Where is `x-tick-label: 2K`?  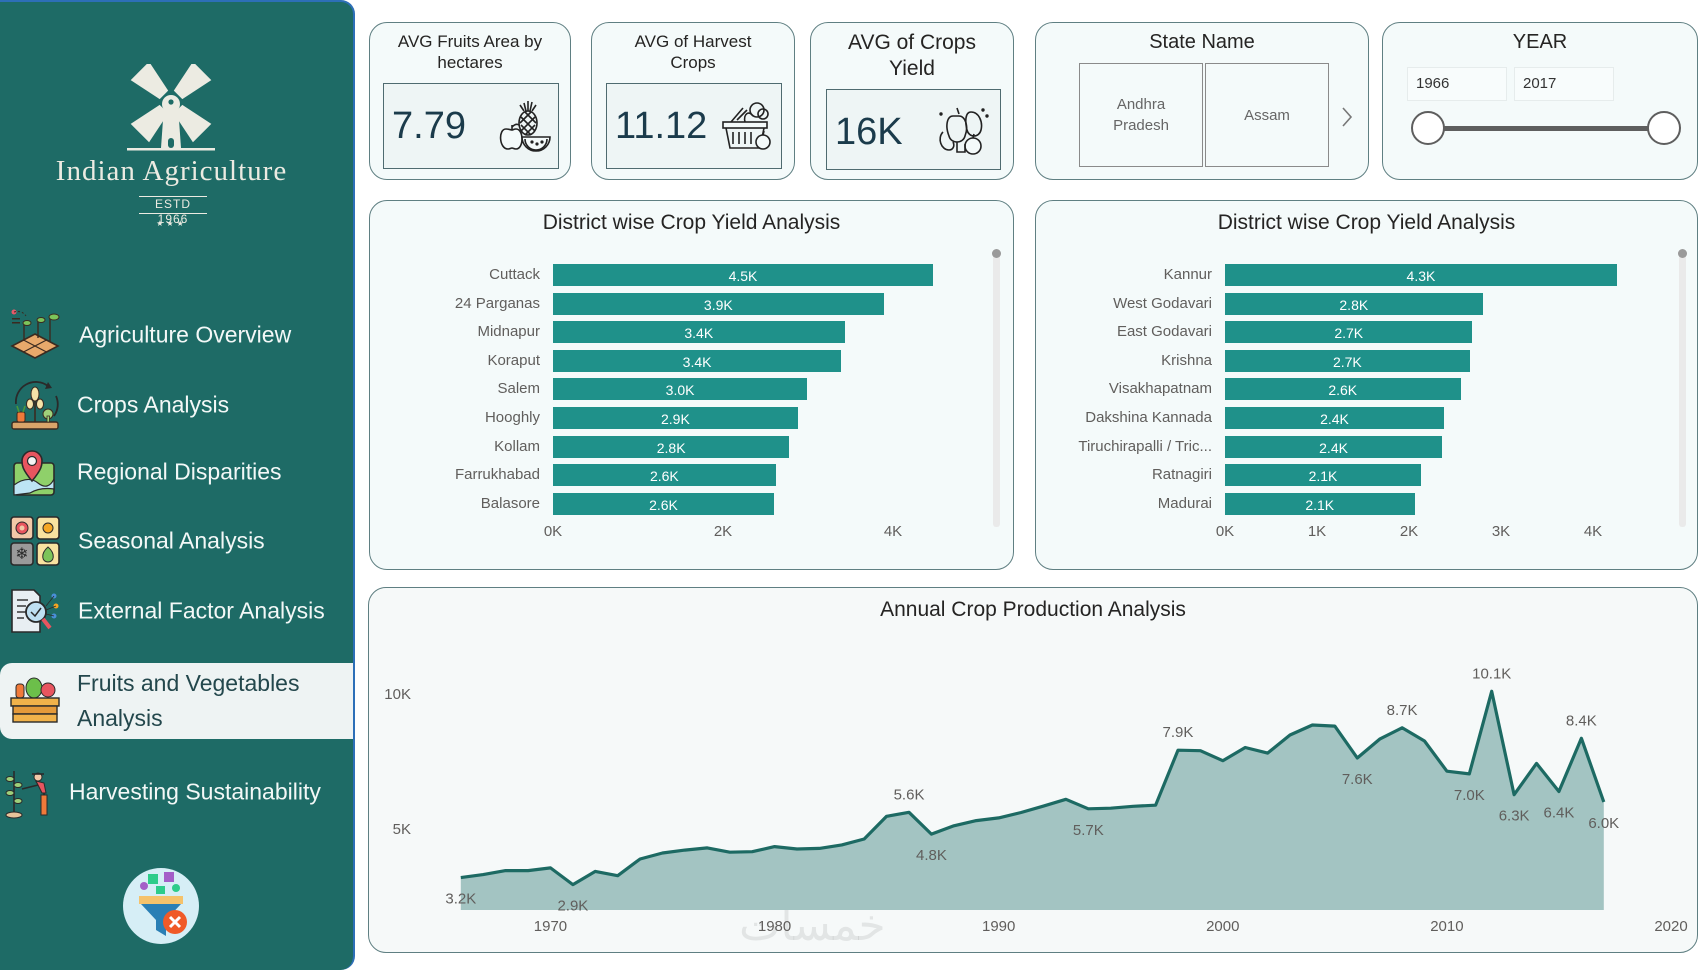 x-tick-label: 2K is located at coordinates (723, 531).